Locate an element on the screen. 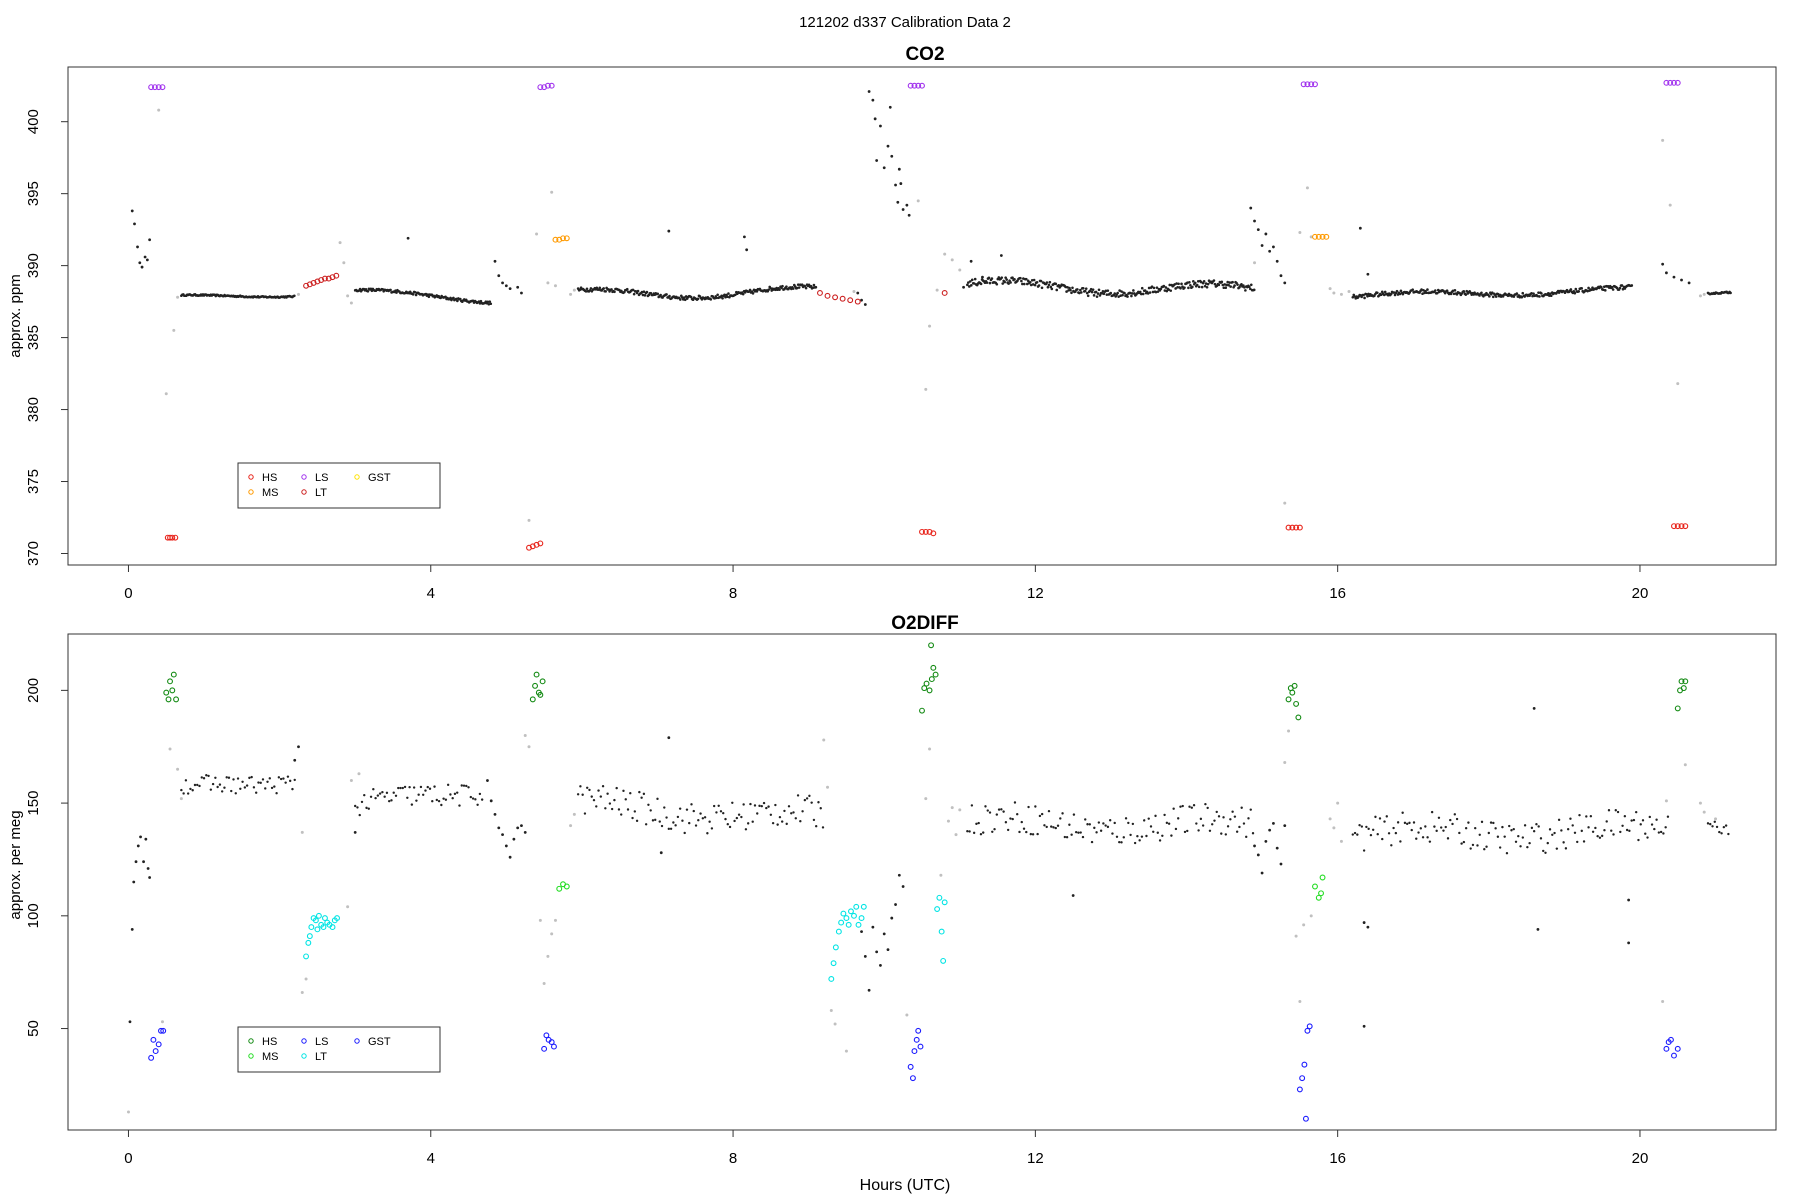  y-tick-label: 400 is located at coordinates (33, 121).